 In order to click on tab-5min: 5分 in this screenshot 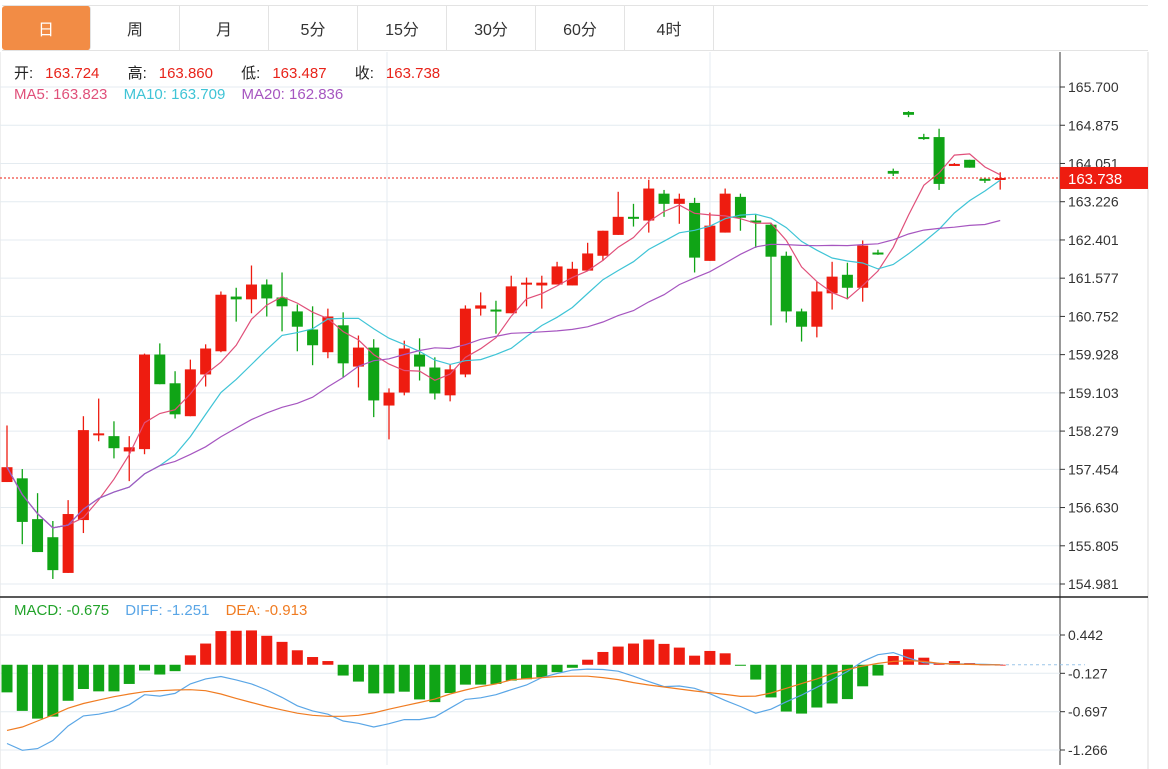, I will do `click(313, 28)`.